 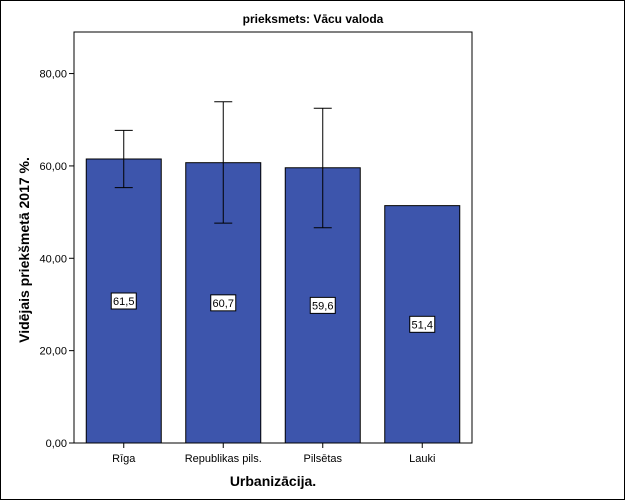 I want to click on data-label: 51,4, so click(x=422, y=325).